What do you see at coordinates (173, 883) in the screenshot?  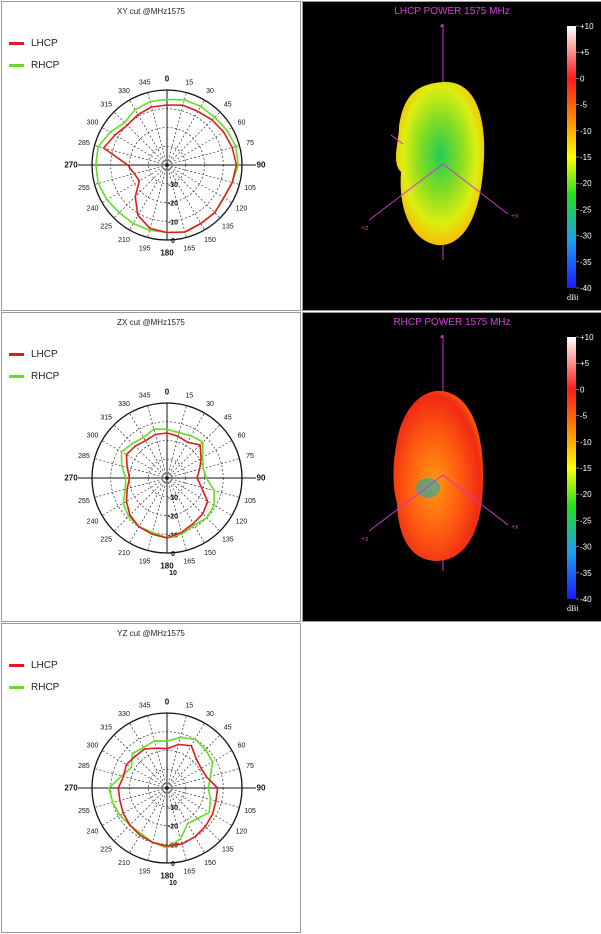 I see `radial-tick-label: 10` at bounding box center [173, 883].